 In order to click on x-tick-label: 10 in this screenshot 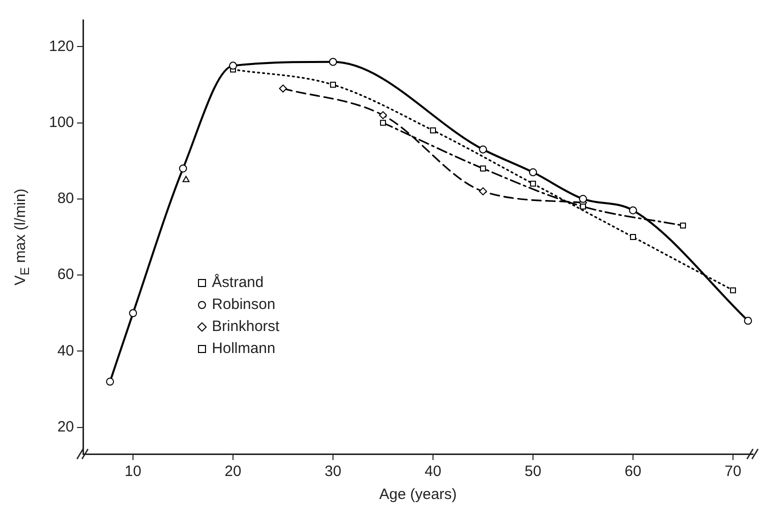, I will do `click(133, 471)`.